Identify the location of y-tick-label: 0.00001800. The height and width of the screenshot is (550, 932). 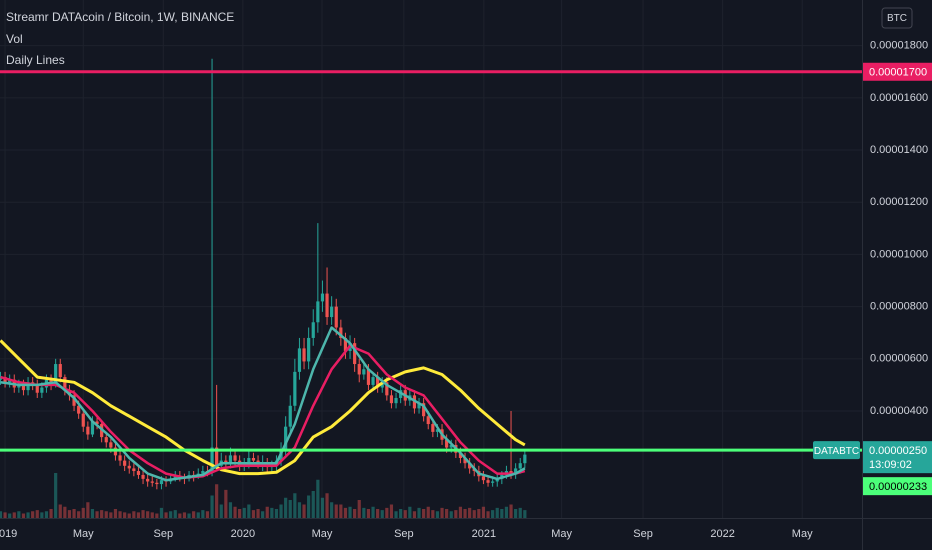
(899, 46).